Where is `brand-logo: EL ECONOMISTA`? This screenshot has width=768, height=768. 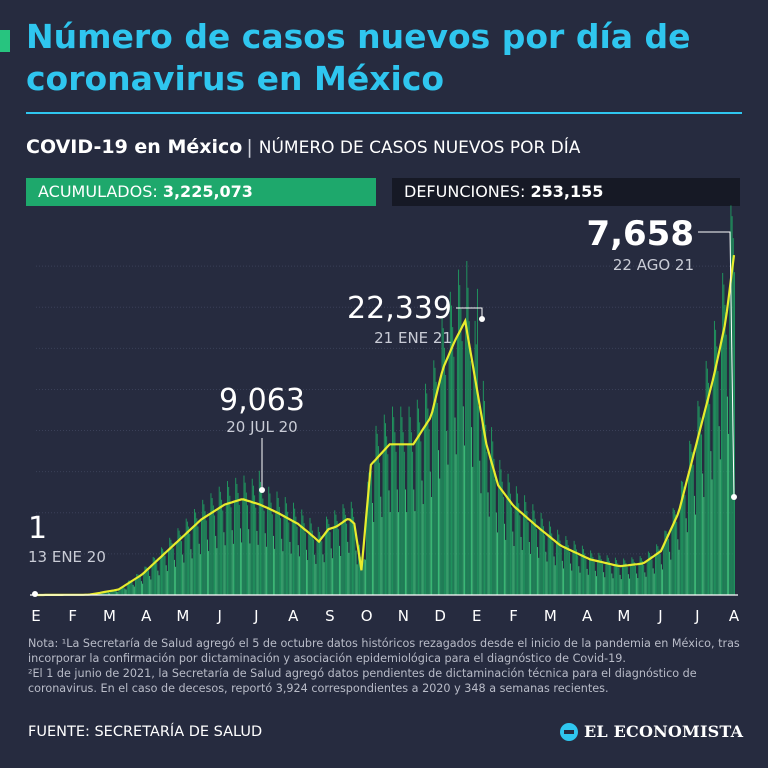
brand-logo: EL ECONOMISTA is located at coordinates (651, 731).